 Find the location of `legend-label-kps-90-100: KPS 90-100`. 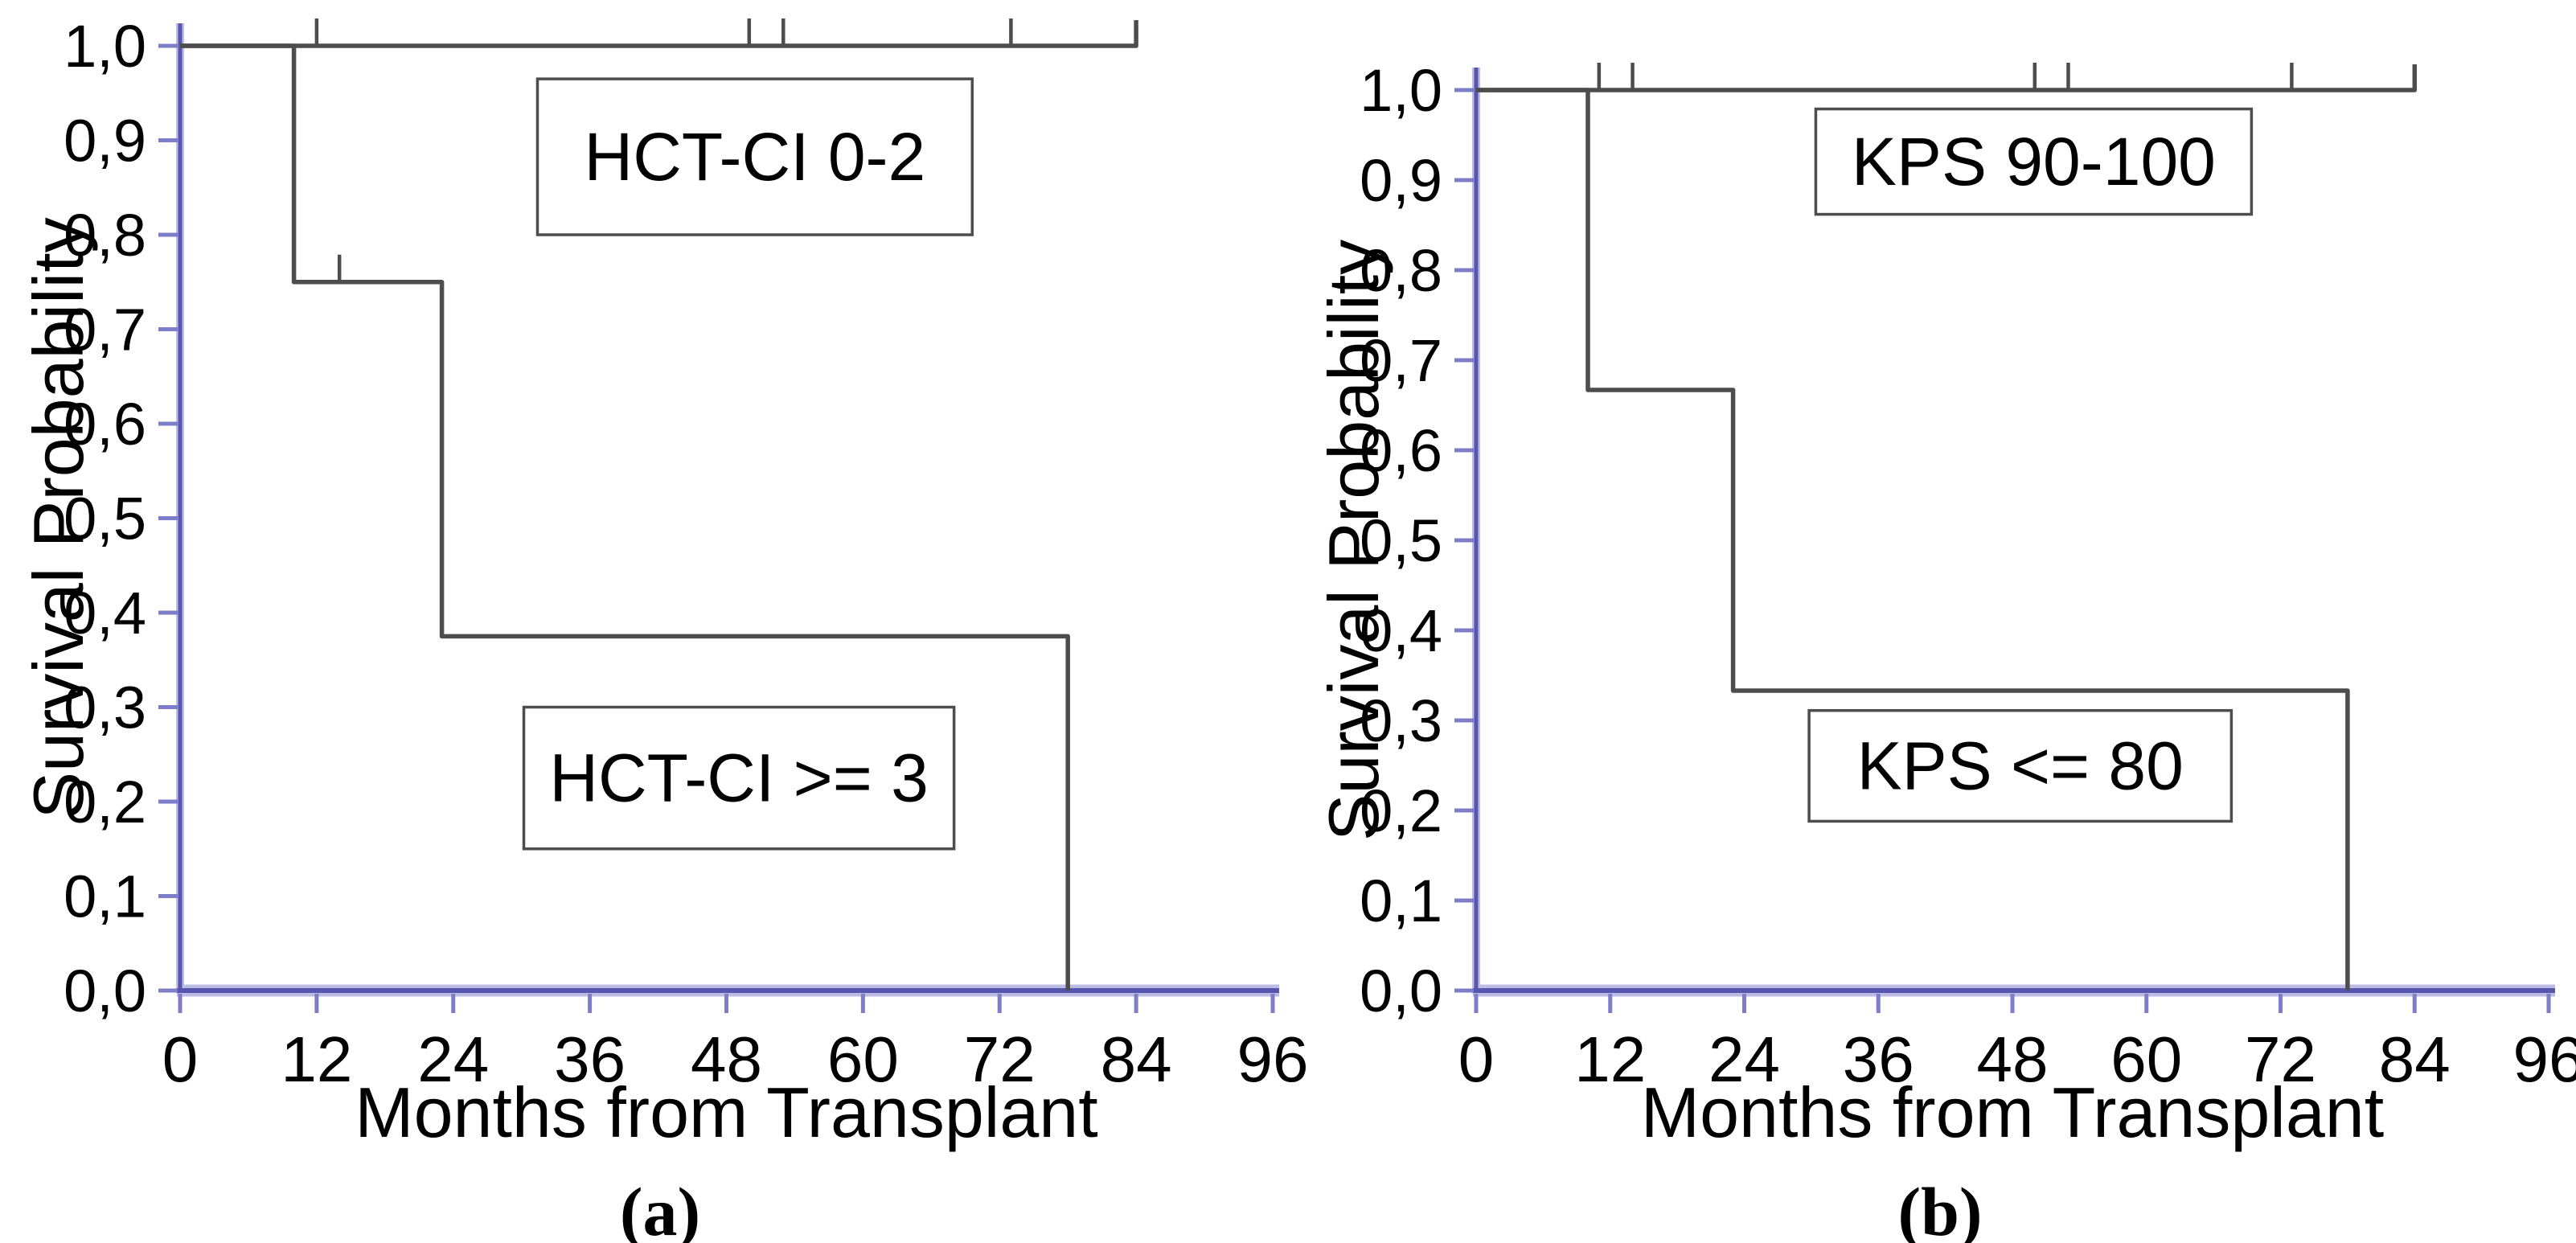

legend-label-kps-90-100: KPS 90-100 is located at coordinates (2034, 161).